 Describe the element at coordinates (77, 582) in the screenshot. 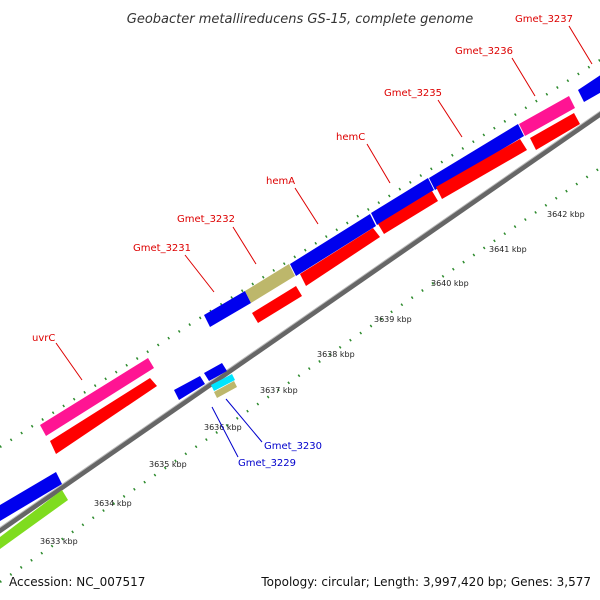

I see `accession-text: Accession: NC_007517` at that location.